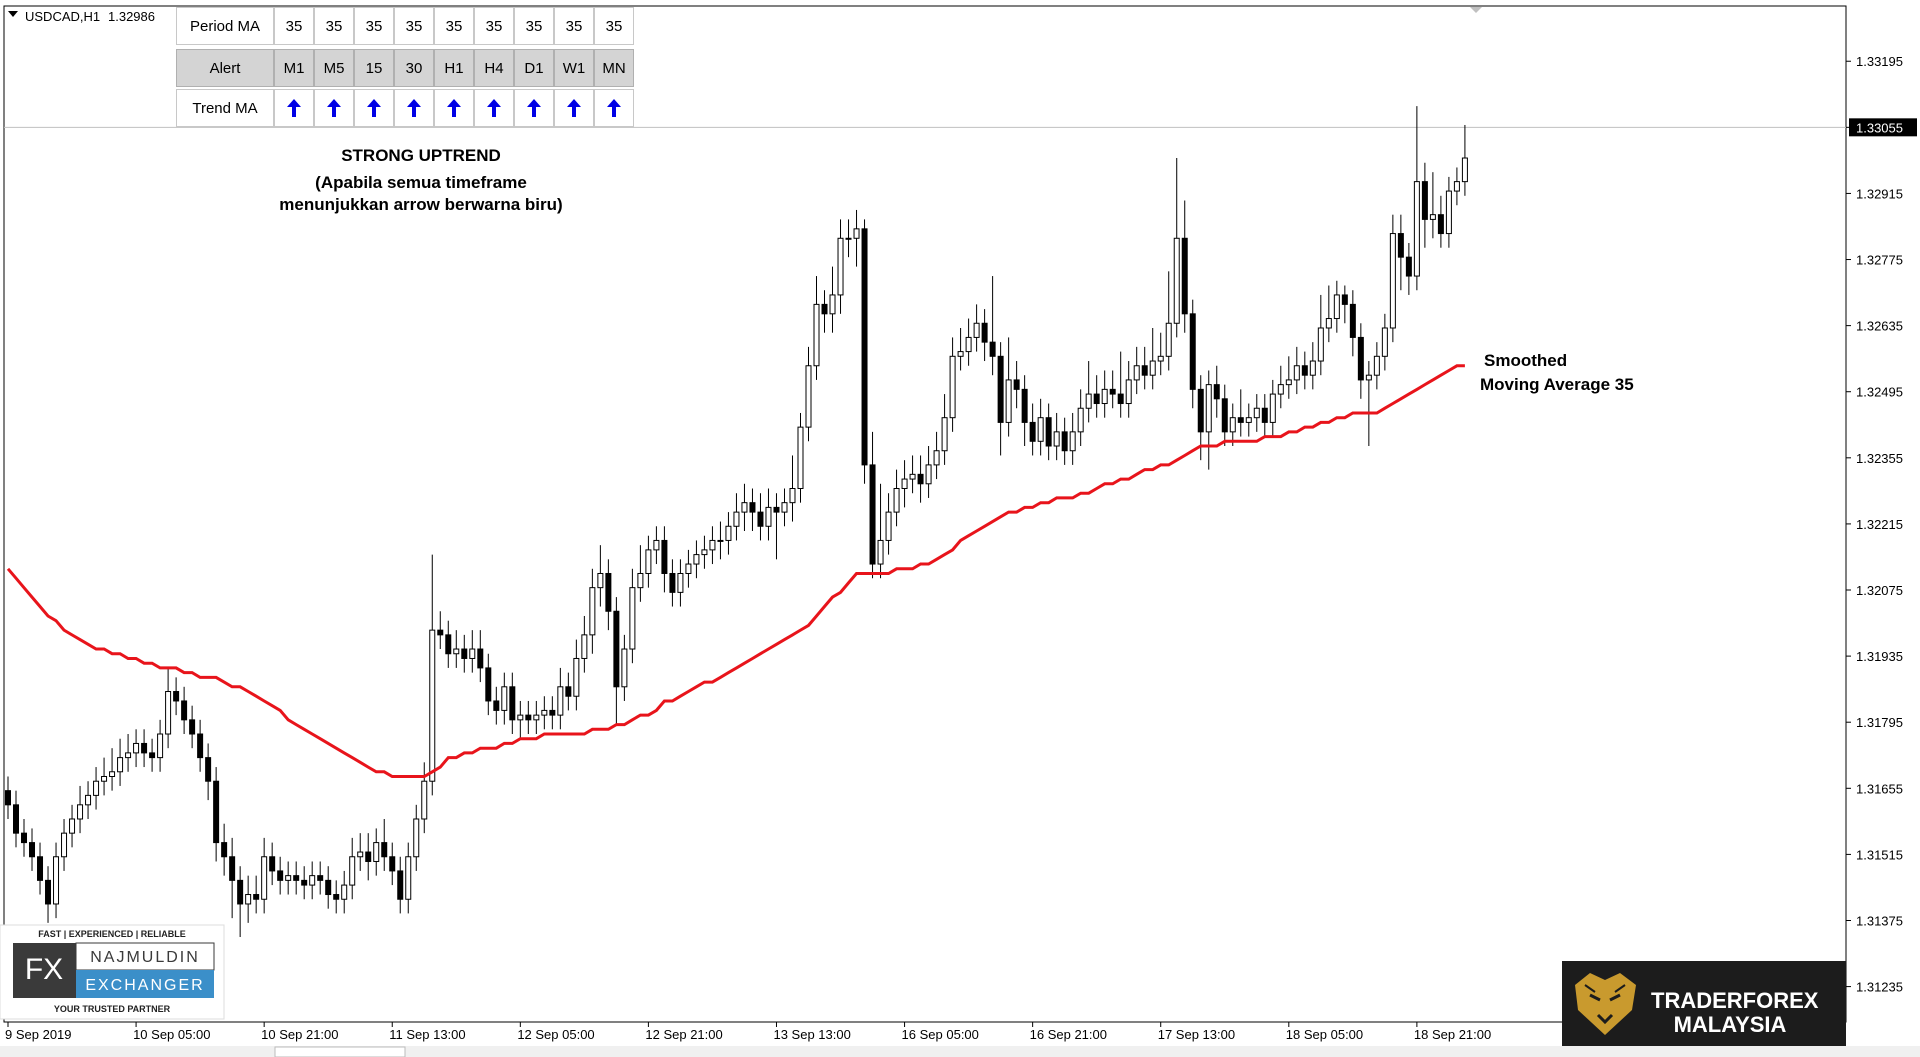 The width and height of the screenshot is (1920, 1057). I want to click on y-tick-label: 1.31795, so click(1879, 722).